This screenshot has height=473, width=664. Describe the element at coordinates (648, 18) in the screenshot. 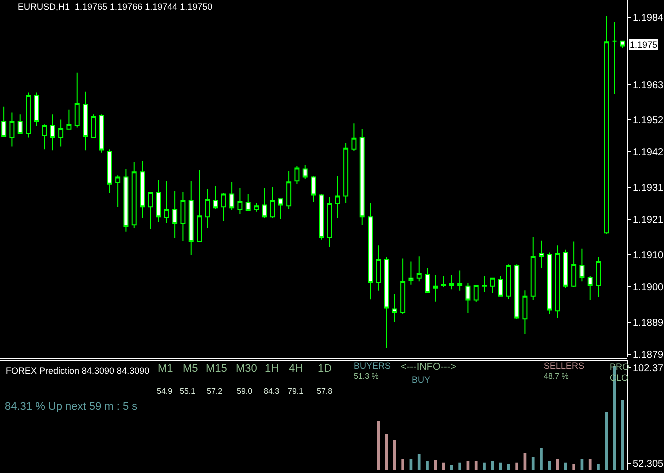

I see `y-tick-label: 1.1984` at that location.